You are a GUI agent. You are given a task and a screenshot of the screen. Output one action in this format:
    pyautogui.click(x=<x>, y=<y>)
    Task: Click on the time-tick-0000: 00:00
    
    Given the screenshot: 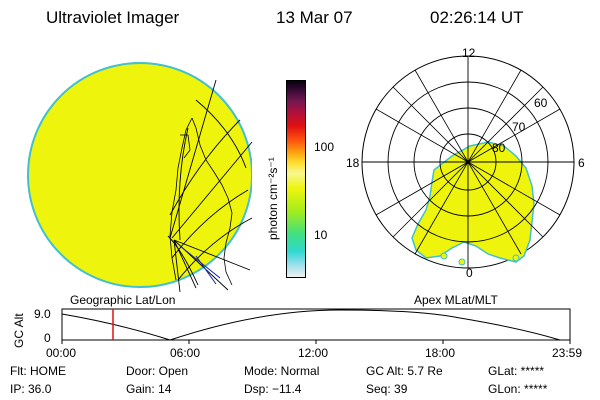 What is the action you would take?
    pyautogui.click(x=61, y=353)
    